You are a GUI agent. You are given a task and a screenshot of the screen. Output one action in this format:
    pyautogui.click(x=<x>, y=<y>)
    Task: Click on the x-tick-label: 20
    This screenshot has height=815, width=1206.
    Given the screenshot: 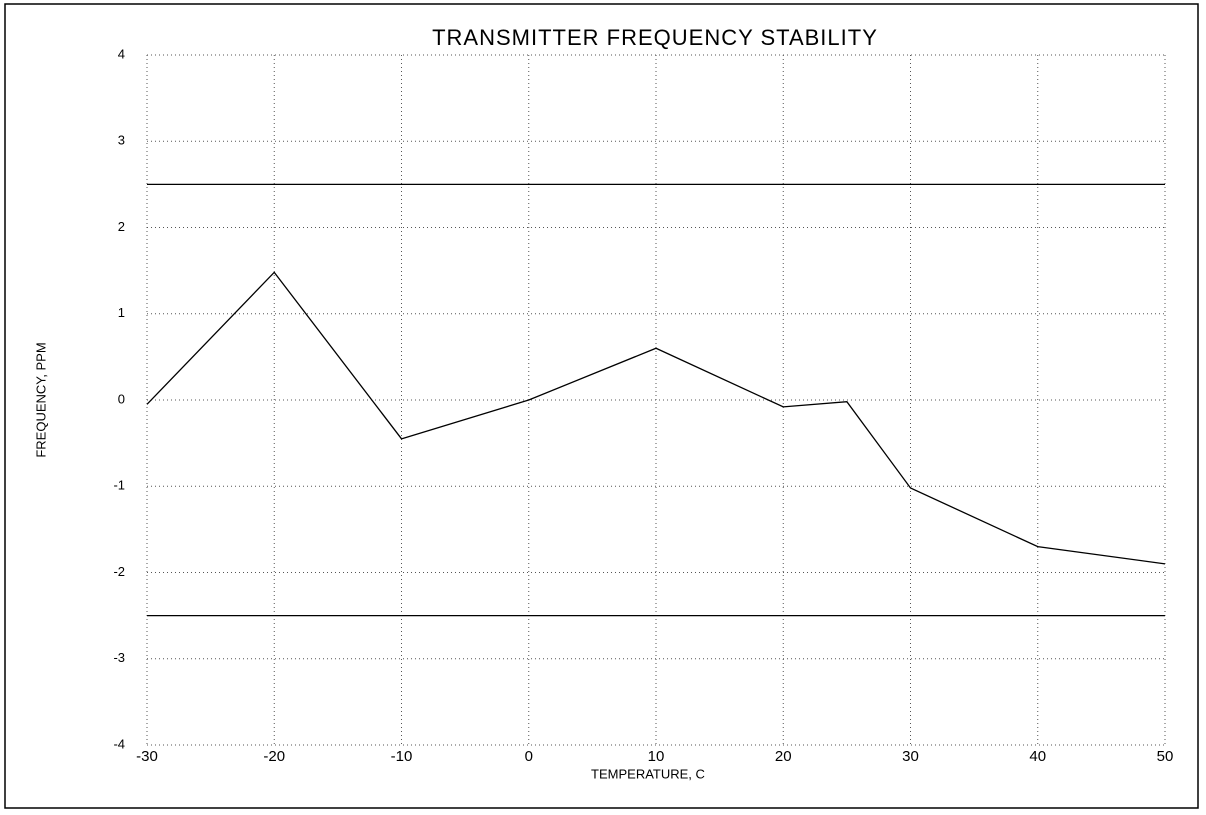 What is the action you would take?
    pyautogui.click(x=783, y=756)
    